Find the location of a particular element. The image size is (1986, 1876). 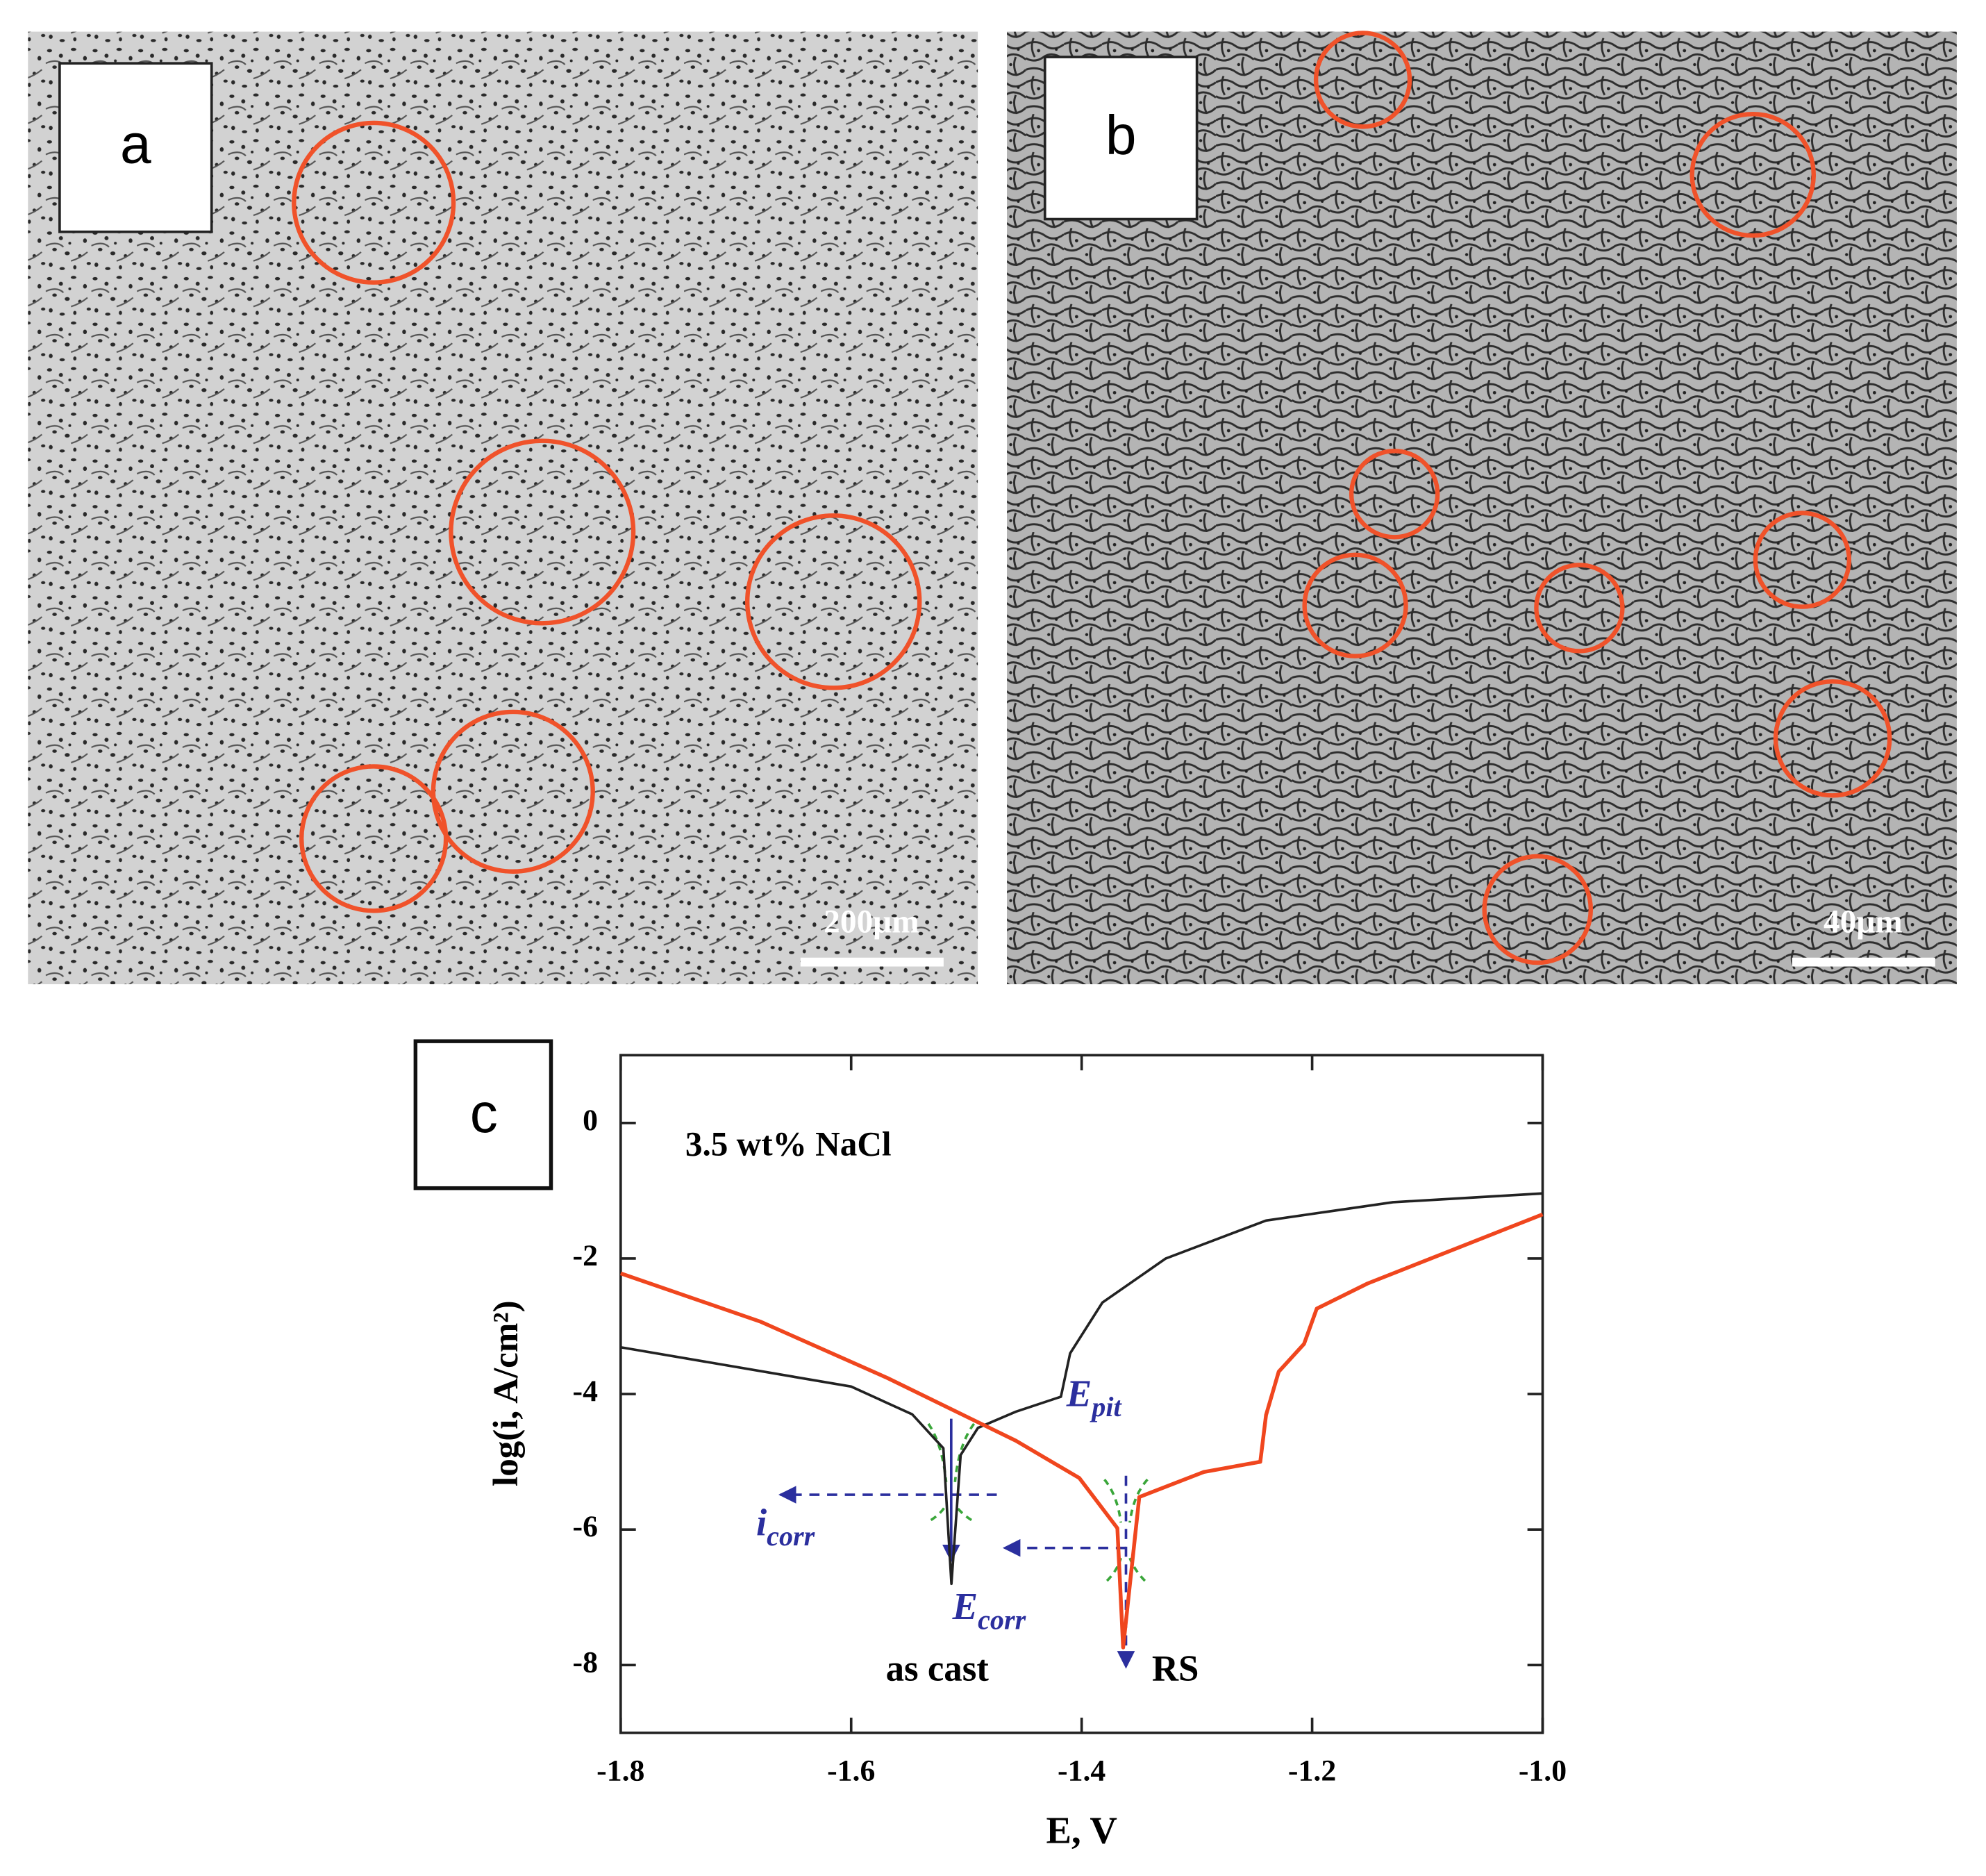

x-tick-label: -1.8 is located at coordinates (620, 1771).